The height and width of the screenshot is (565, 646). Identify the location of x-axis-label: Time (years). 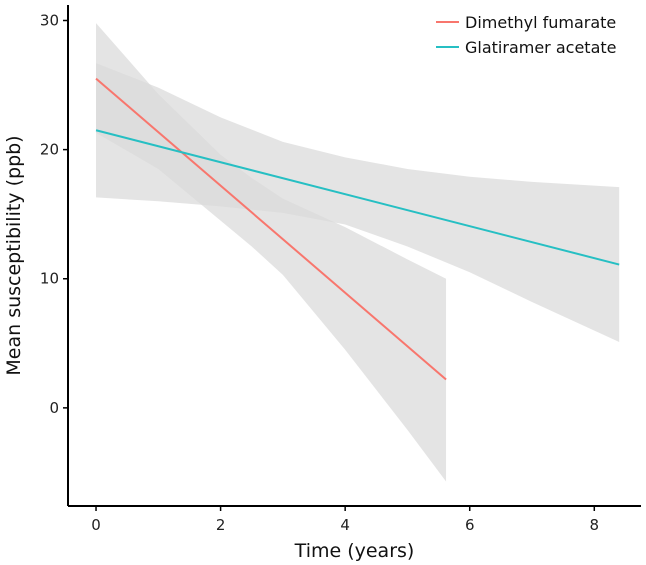
(354, 551).